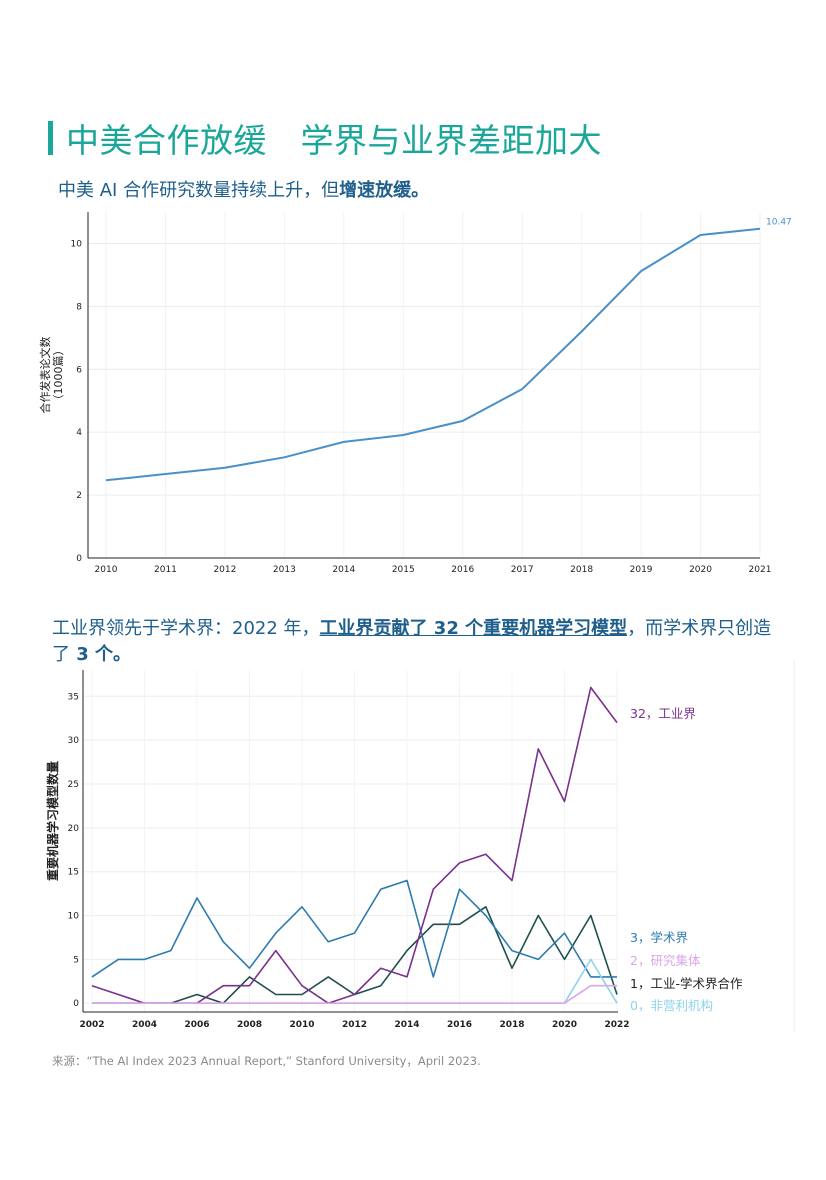  I want to click on x-tick-label: 2015, so click(403, 570).